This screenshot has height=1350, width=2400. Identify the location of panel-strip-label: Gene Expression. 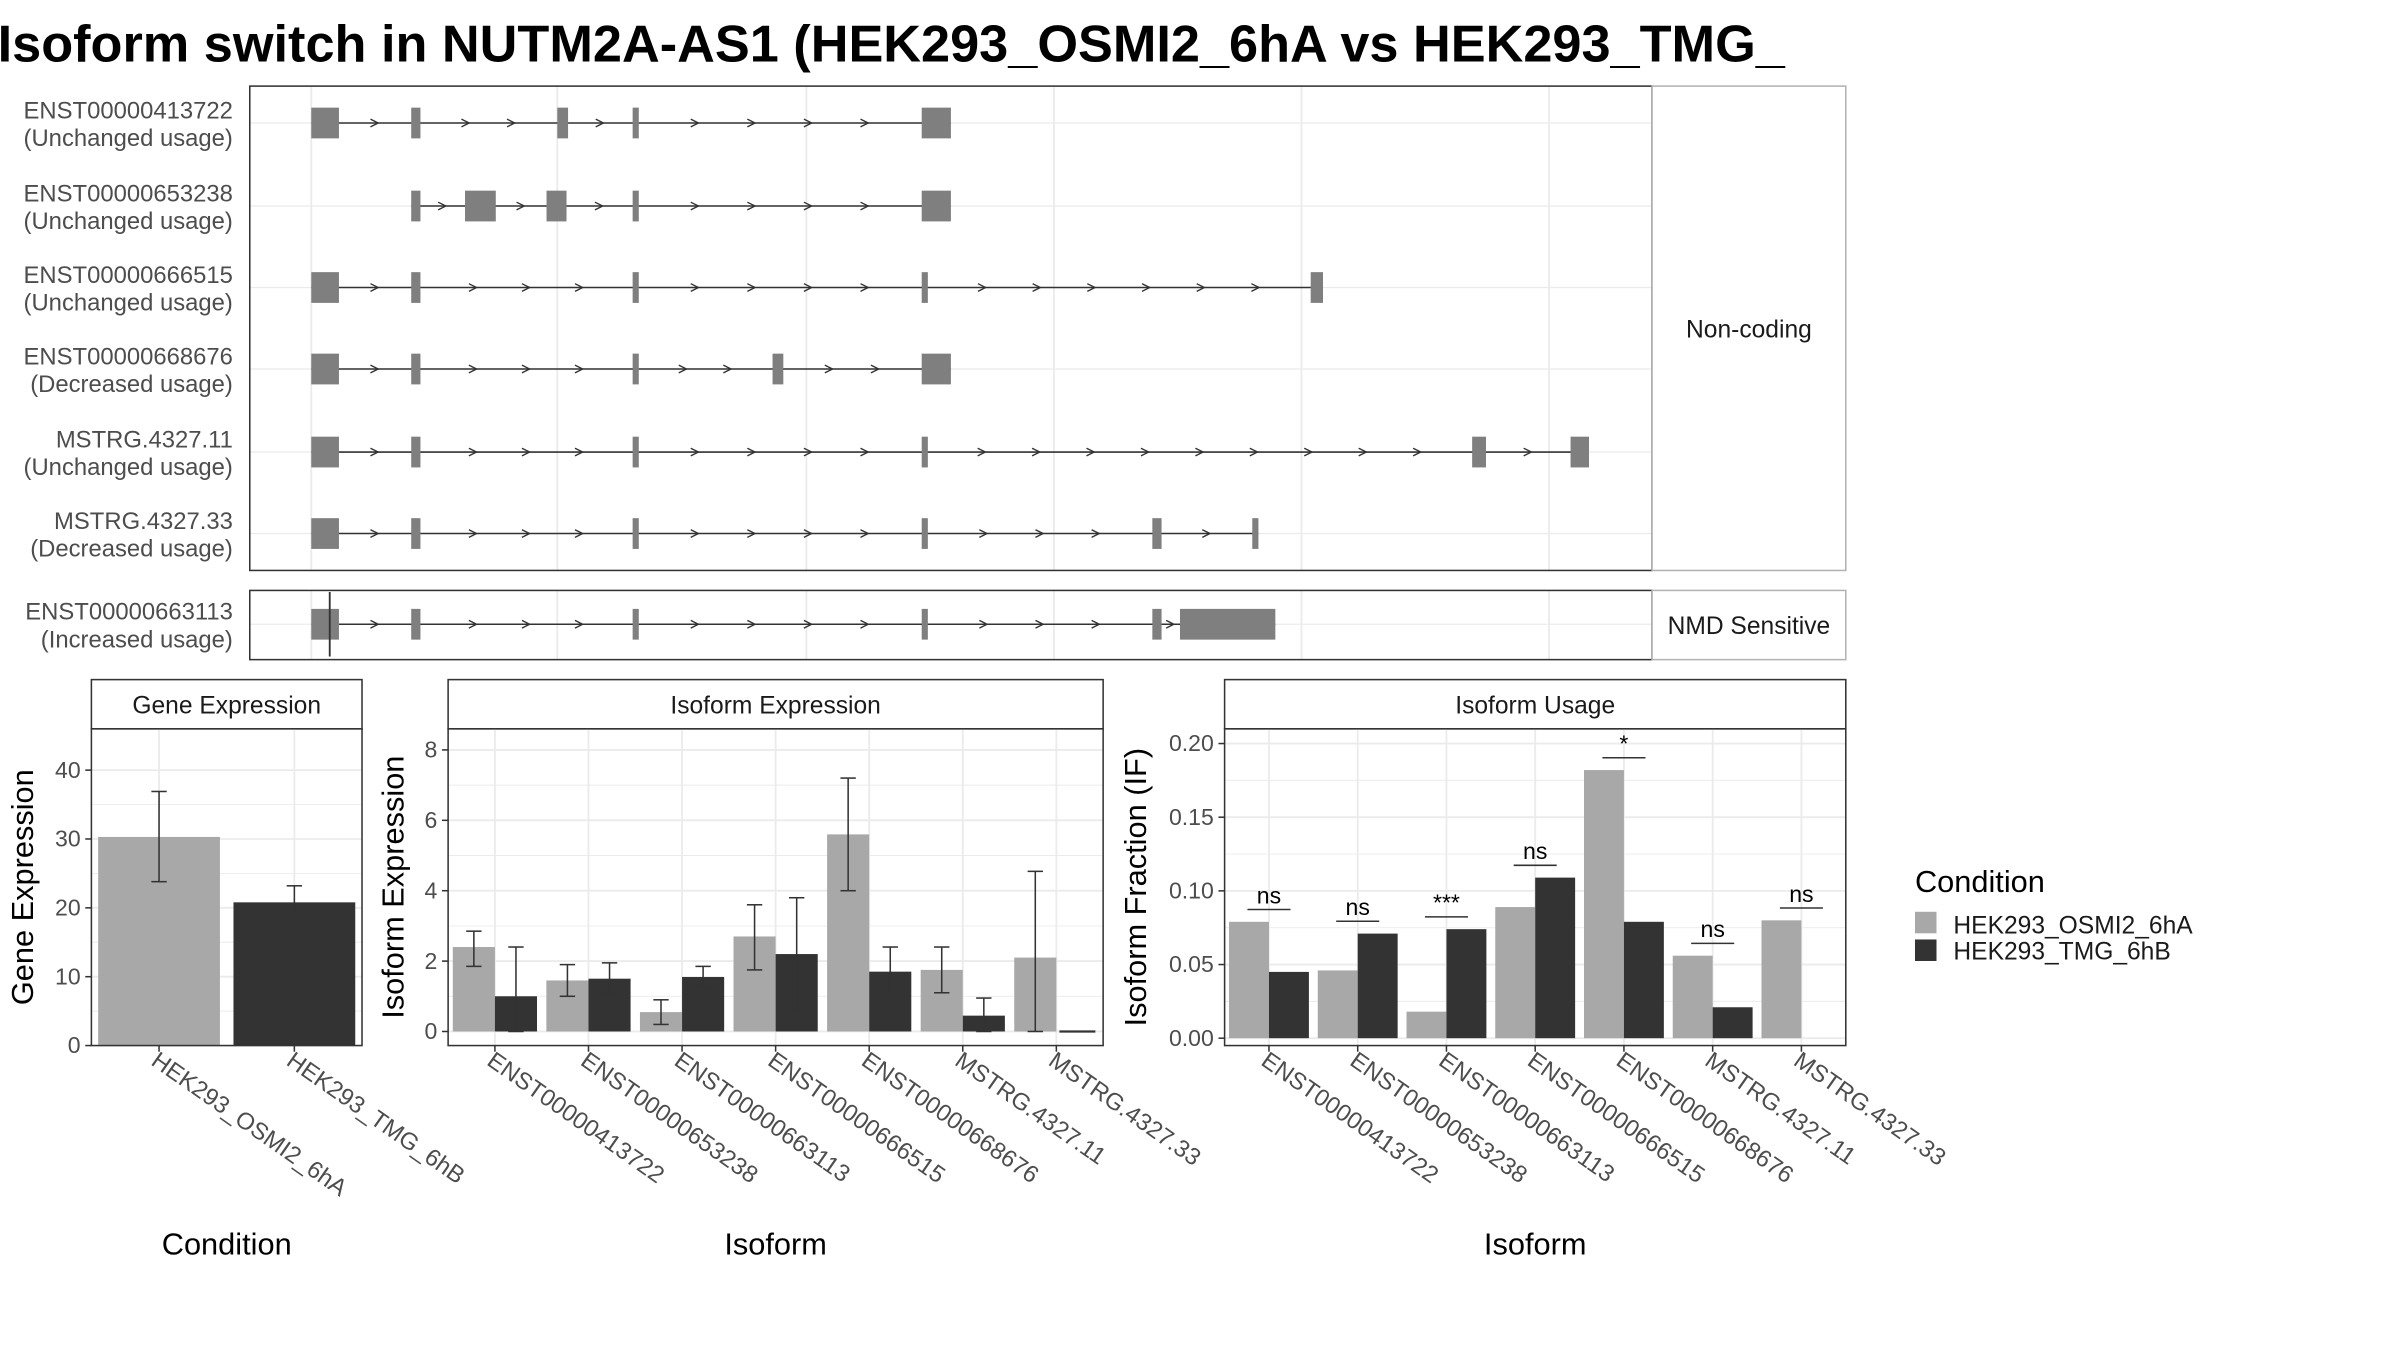
(226, 705).